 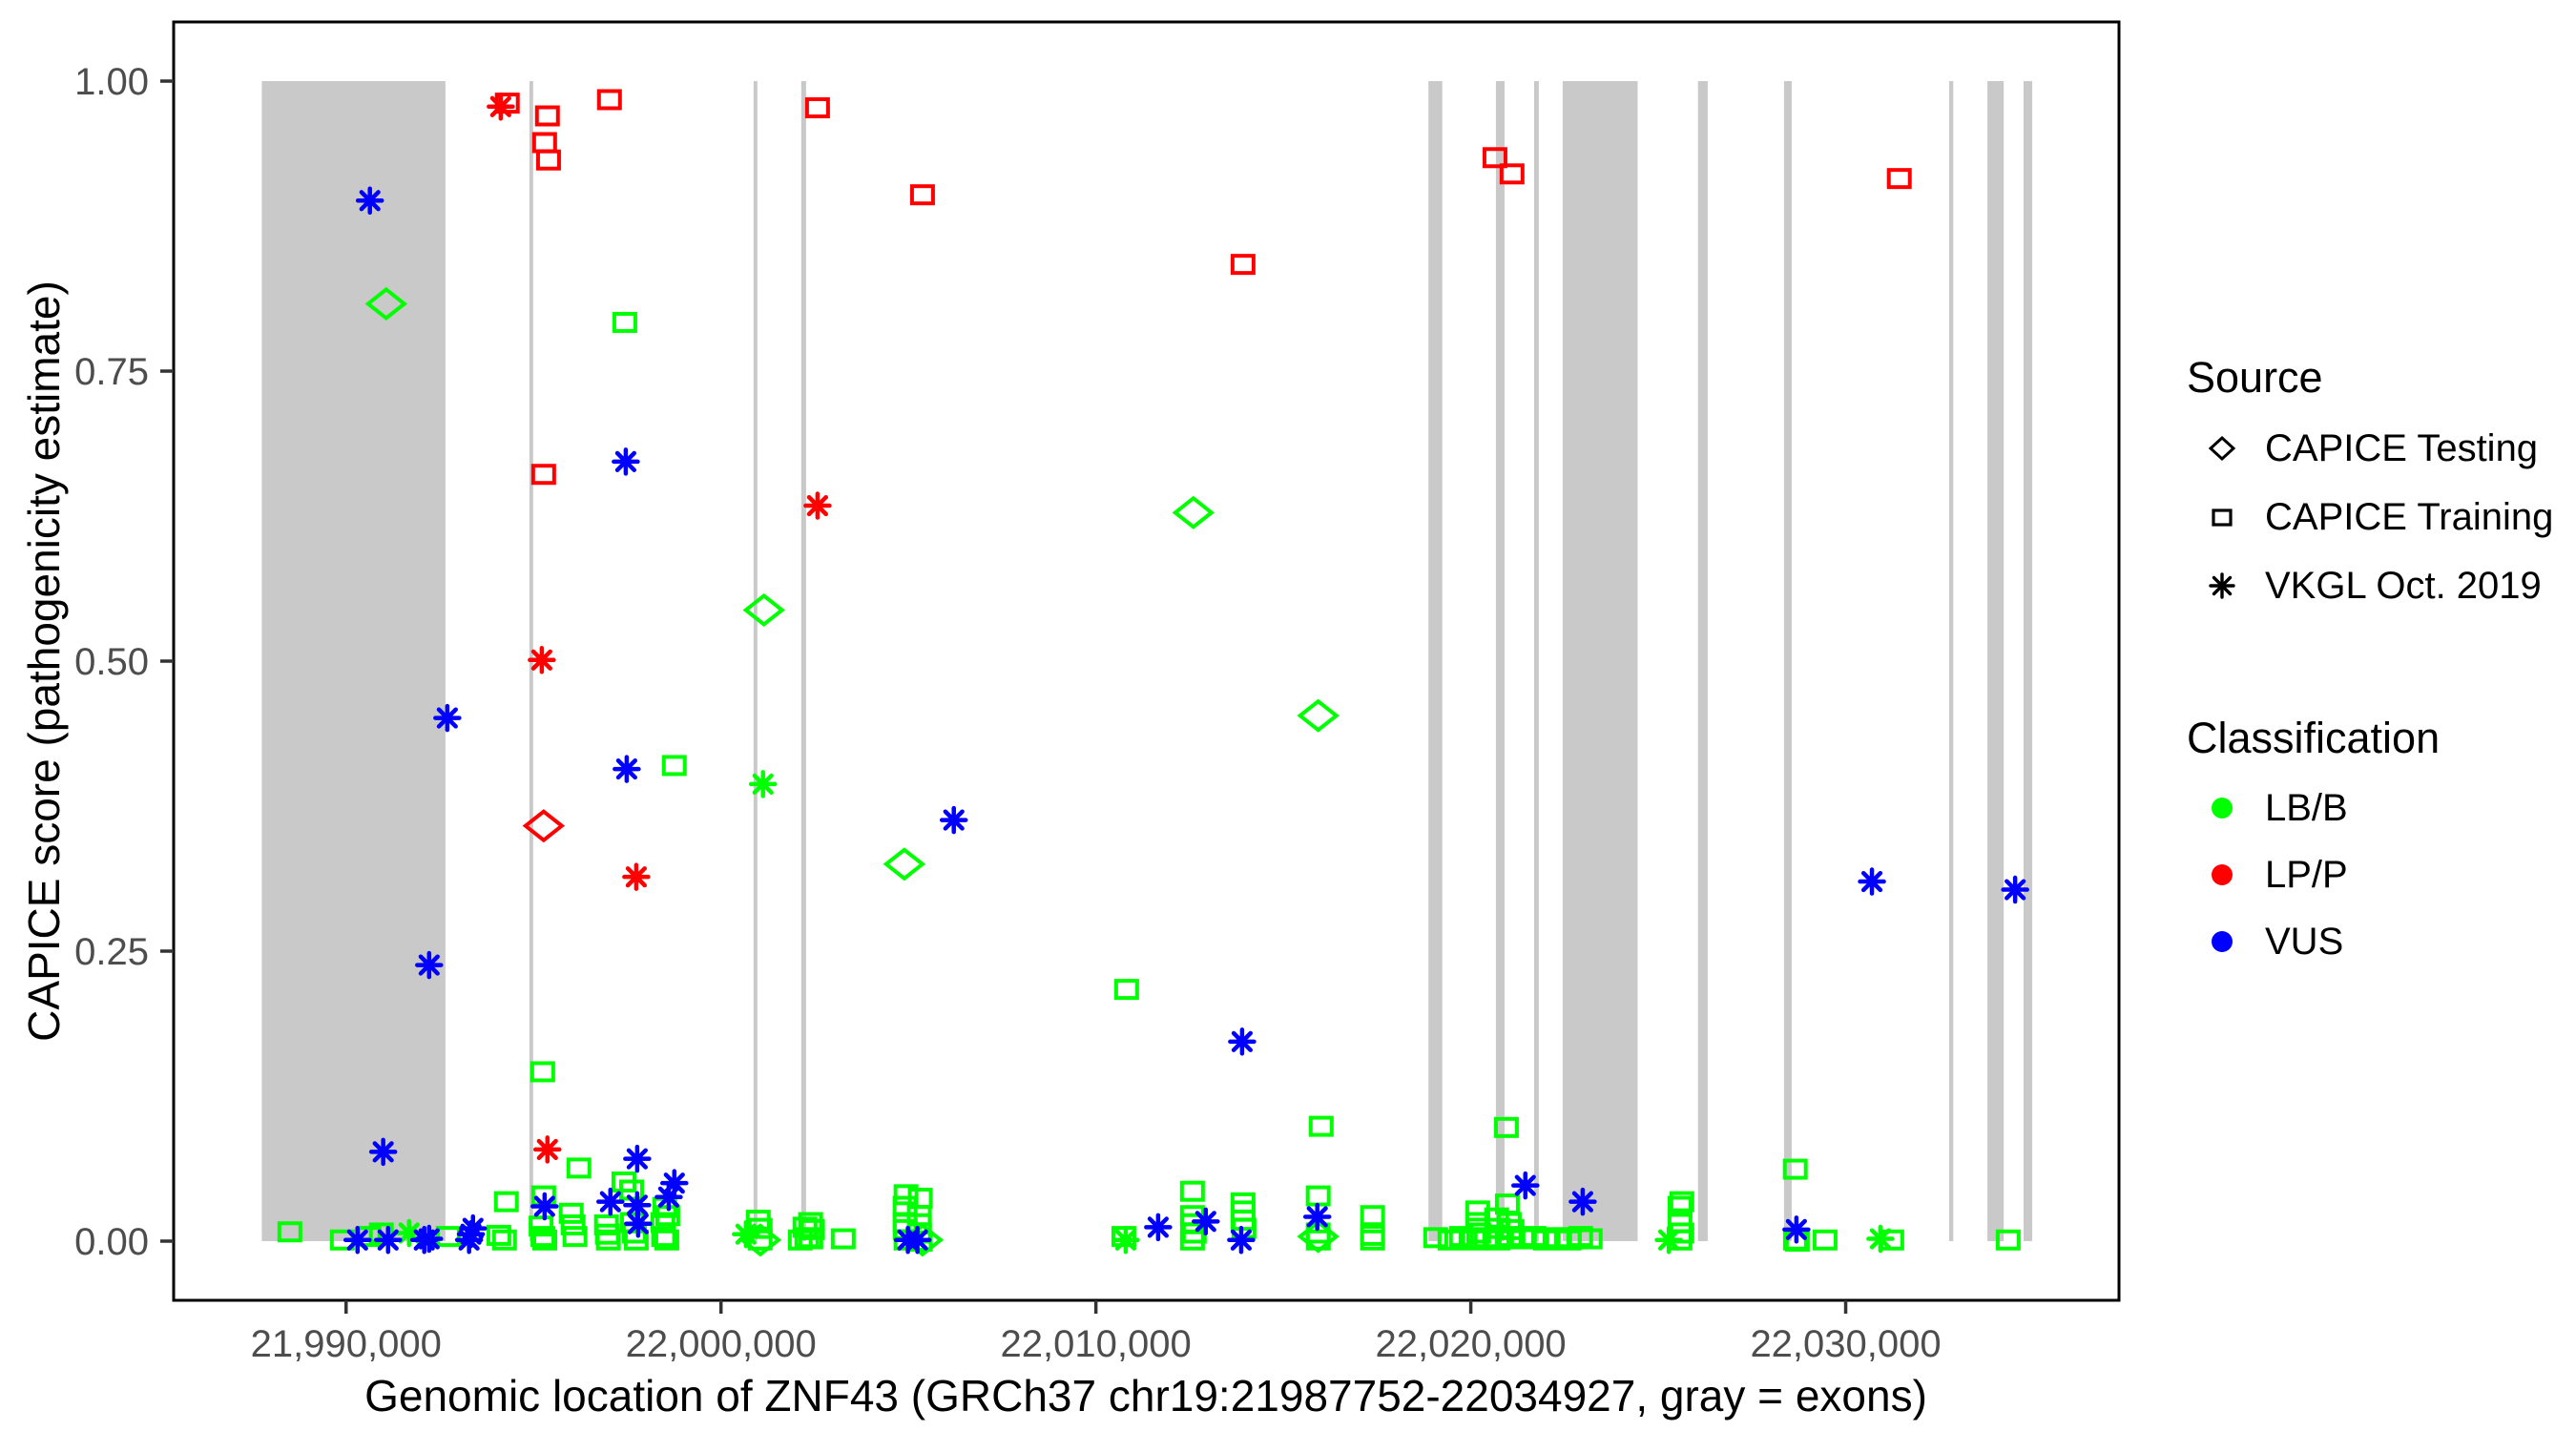 What do you see at coordinates (2255, 377) in the screenshot?
I see `legend-source-title: Source` at bounding box center [2255, 377].